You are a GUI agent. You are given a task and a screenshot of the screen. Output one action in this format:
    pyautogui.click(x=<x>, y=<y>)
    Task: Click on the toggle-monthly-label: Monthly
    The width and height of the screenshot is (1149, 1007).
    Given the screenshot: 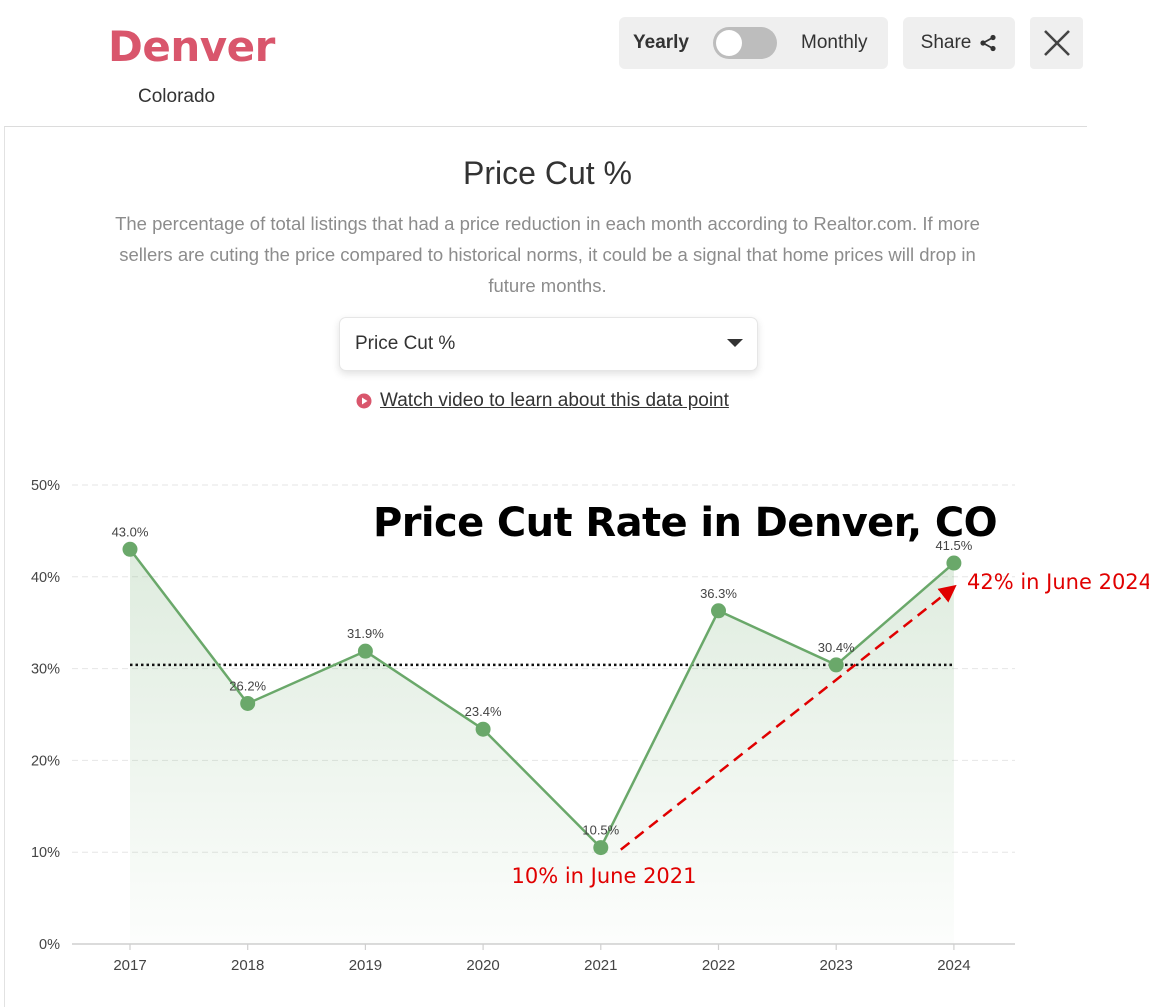 What is the action you would take?
    pyautogui.click(x=834, y=42)
    